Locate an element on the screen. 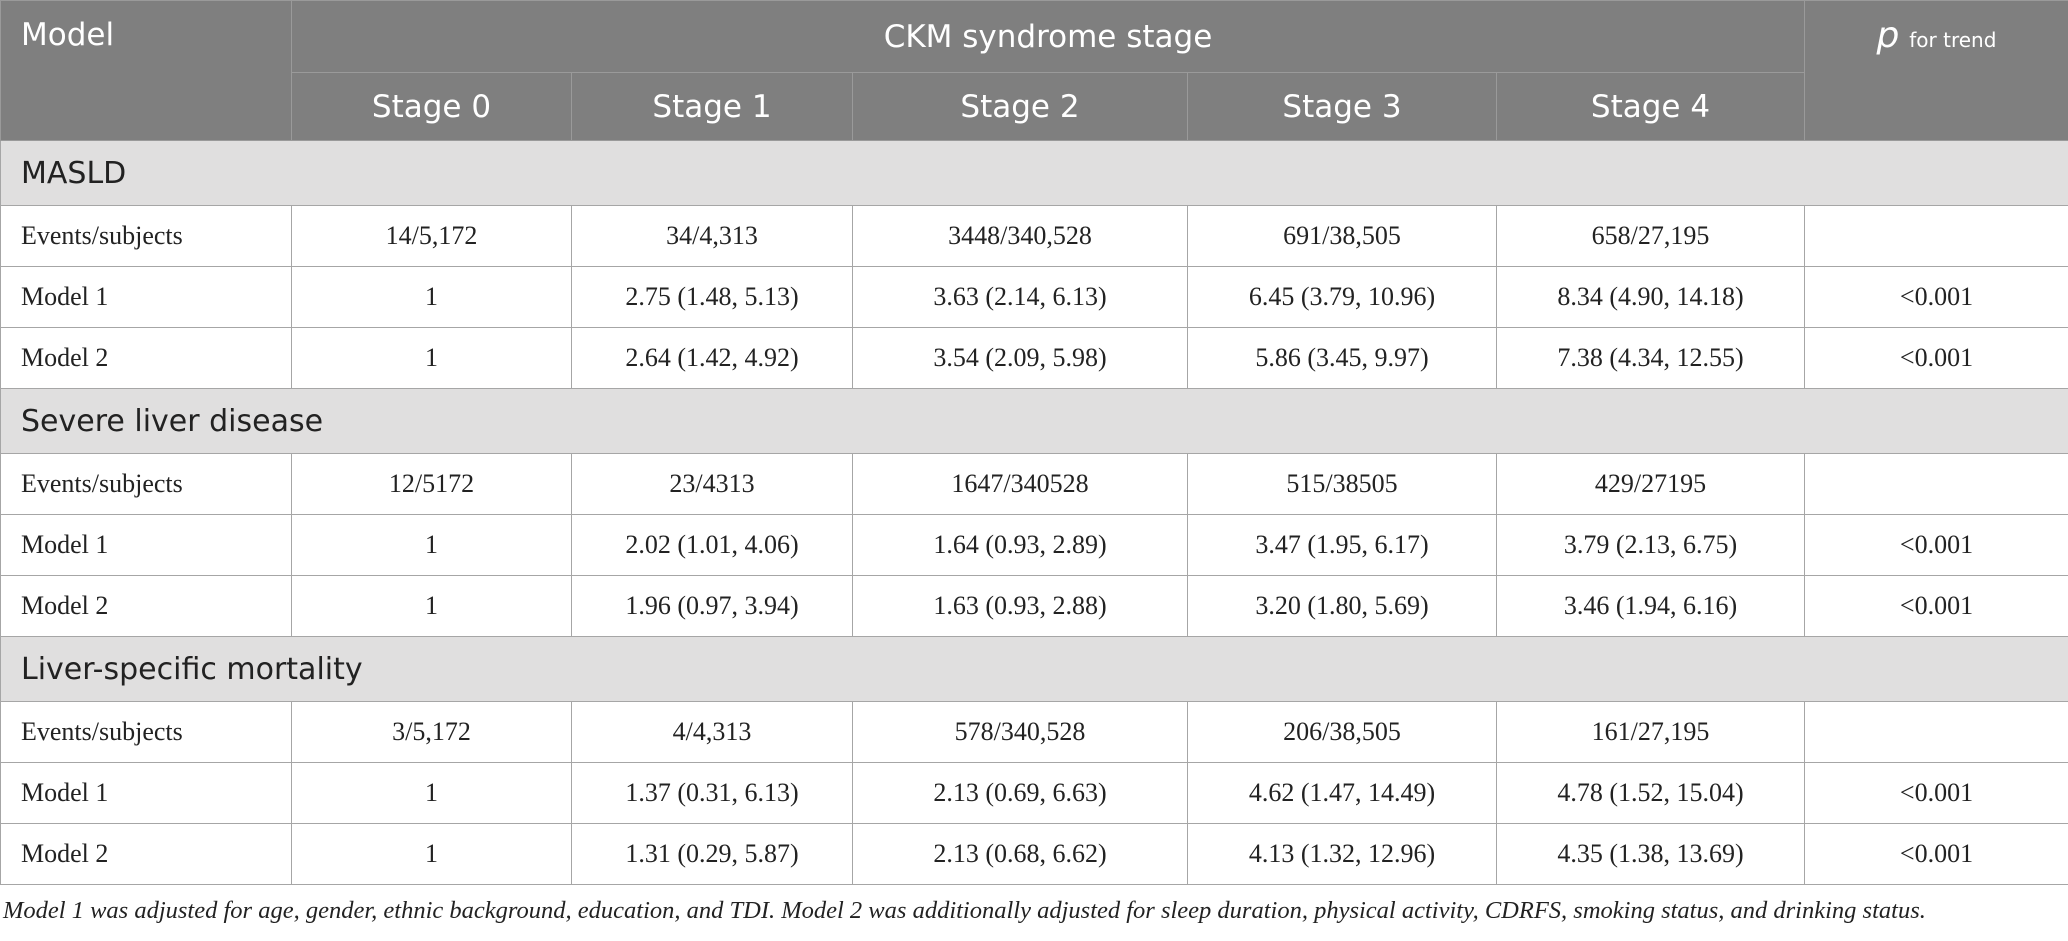  cell: 578/340,528 is located at coordinates (1020, 732).